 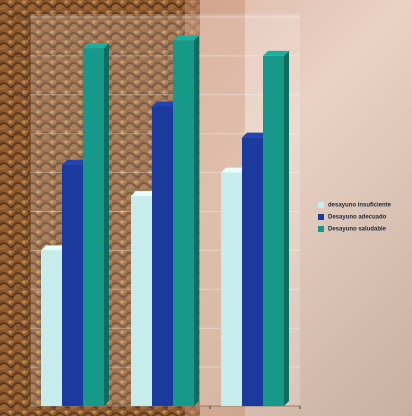 What do you see at coordinates (18, 95) in the screenshot?
I see `y-tick-label: 40` at bounding box center [18, 95].